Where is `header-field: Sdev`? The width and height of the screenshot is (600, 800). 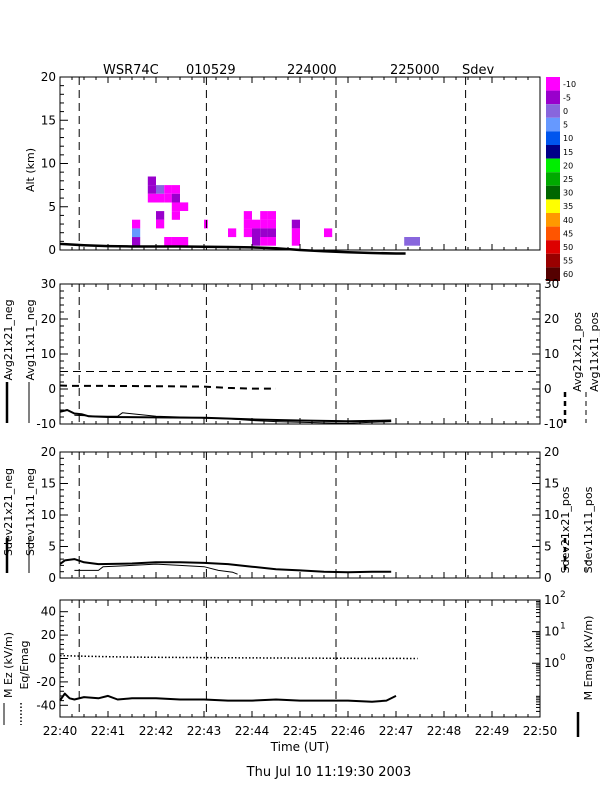 header-field: Sdev is located at coordinates (478, 70).